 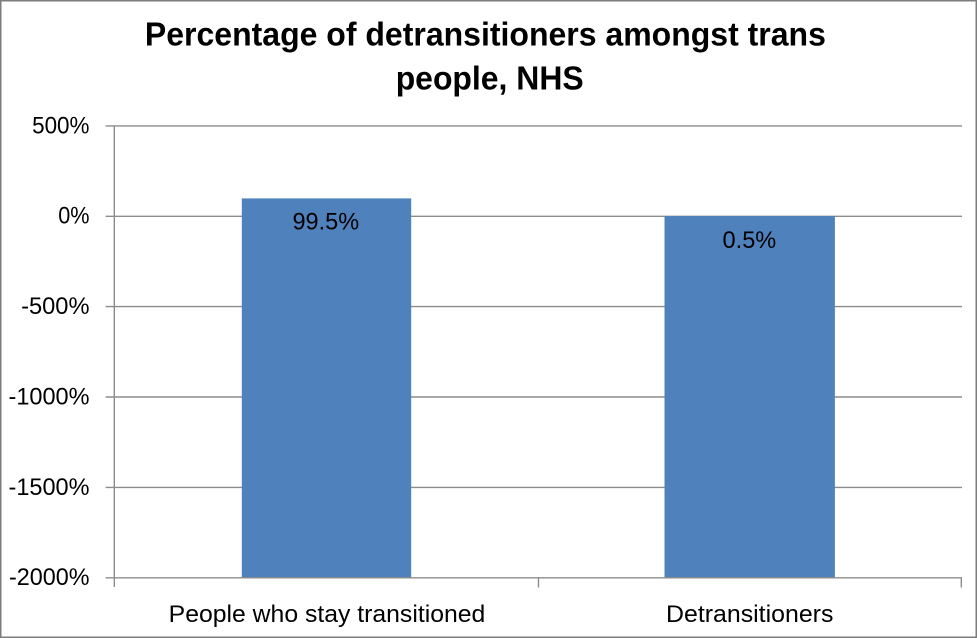 I want to click on svg-text: 500%, so click(x=60, y=125).